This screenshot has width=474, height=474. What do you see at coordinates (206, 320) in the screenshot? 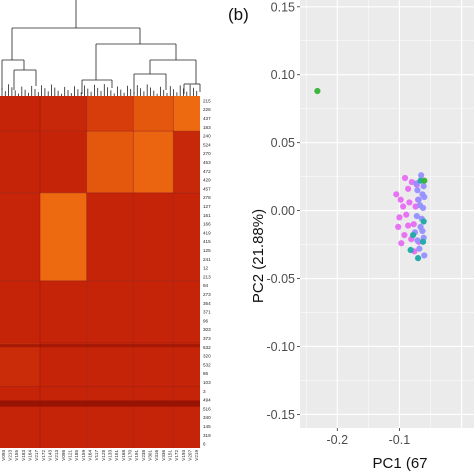
I see `heatmap-row-label: 96` at bounding box center [206, 320].